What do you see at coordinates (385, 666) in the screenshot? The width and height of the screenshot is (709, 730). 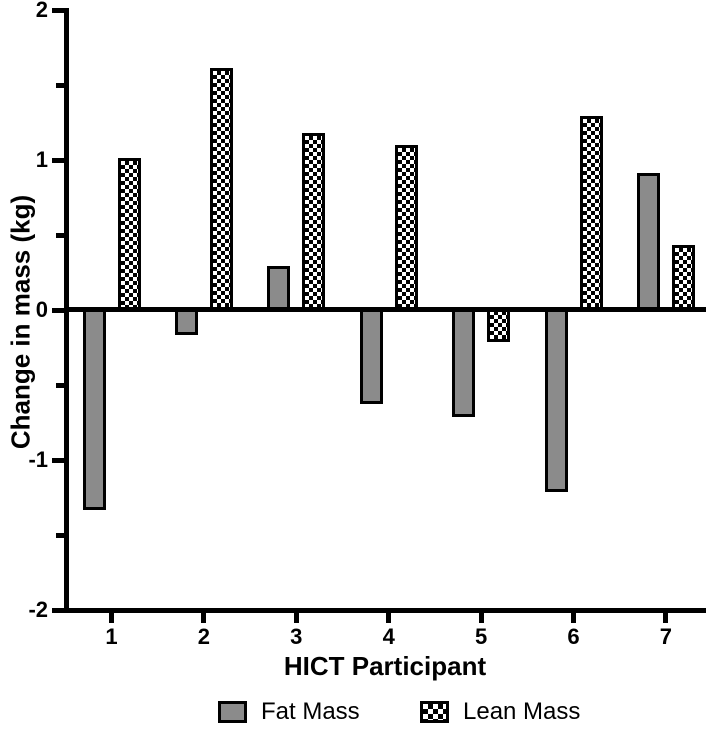 I see `x-axis-title: HICT Participant` at bounding box center [385, 666].